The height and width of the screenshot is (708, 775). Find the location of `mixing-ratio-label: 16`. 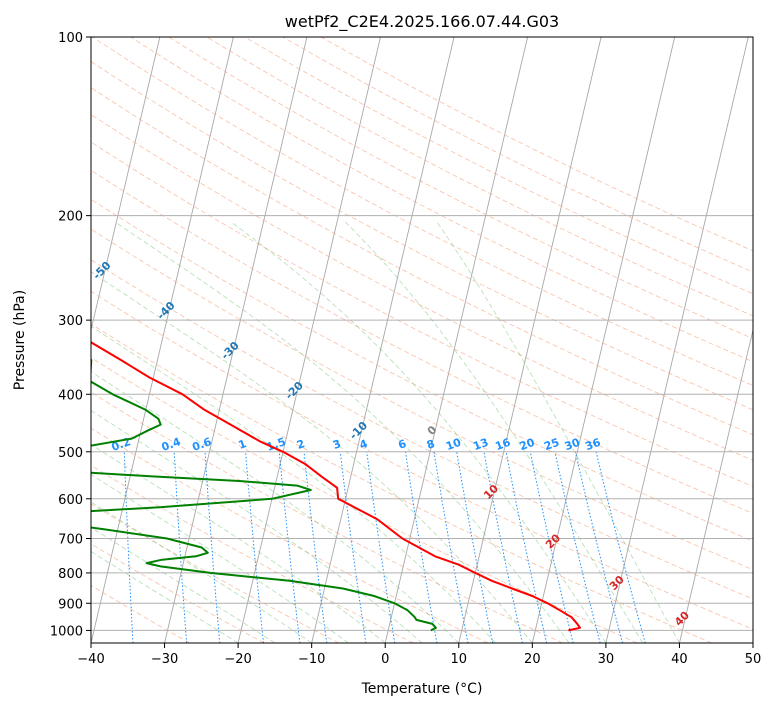

mixing-ratio-label: 16 is located at coordinates (502, 445).